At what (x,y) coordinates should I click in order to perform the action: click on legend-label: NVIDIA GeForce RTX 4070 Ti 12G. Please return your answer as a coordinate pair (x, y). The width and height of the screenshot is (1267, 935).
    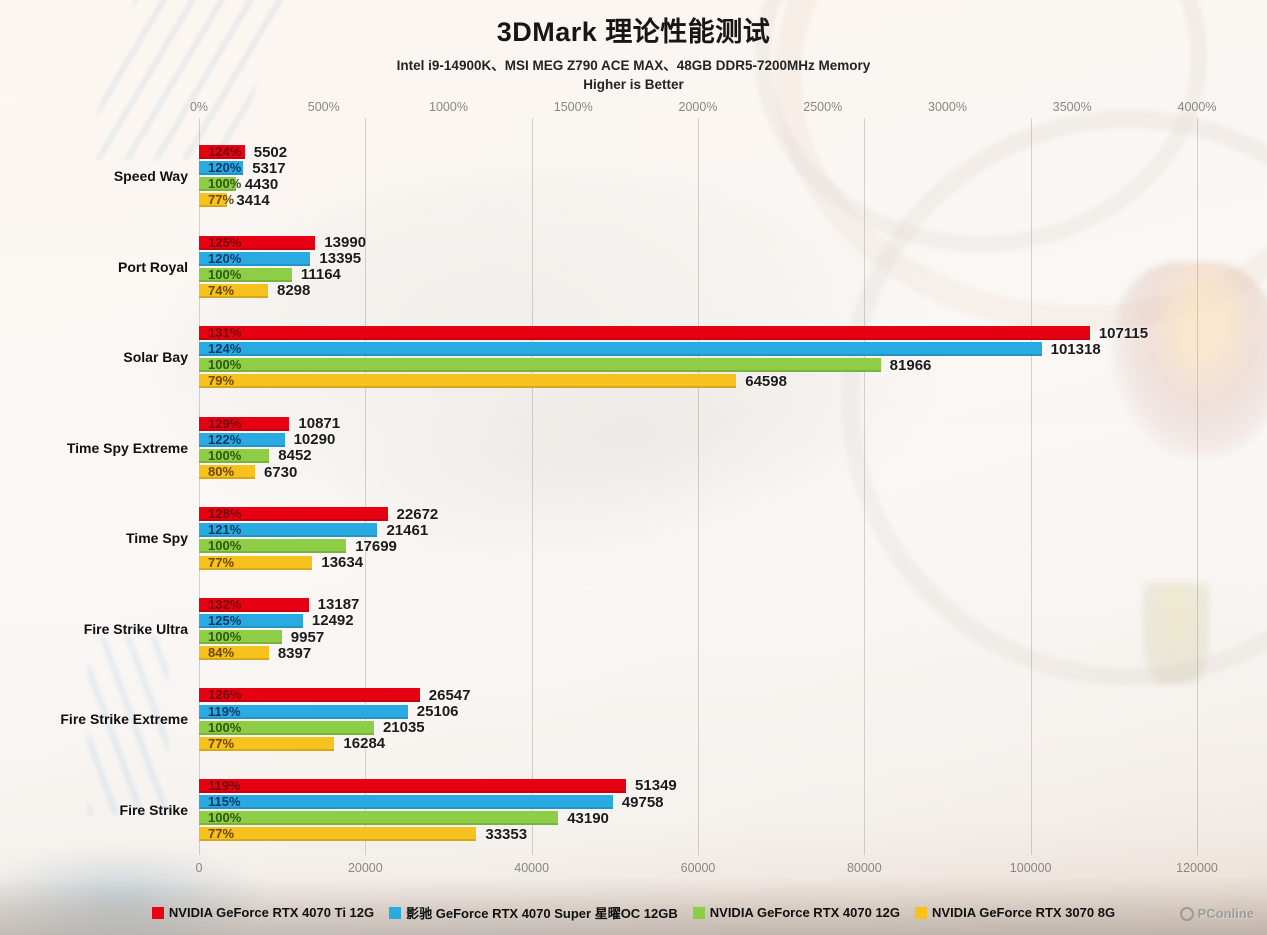
    Looking at the image, I should click on (271, 912).